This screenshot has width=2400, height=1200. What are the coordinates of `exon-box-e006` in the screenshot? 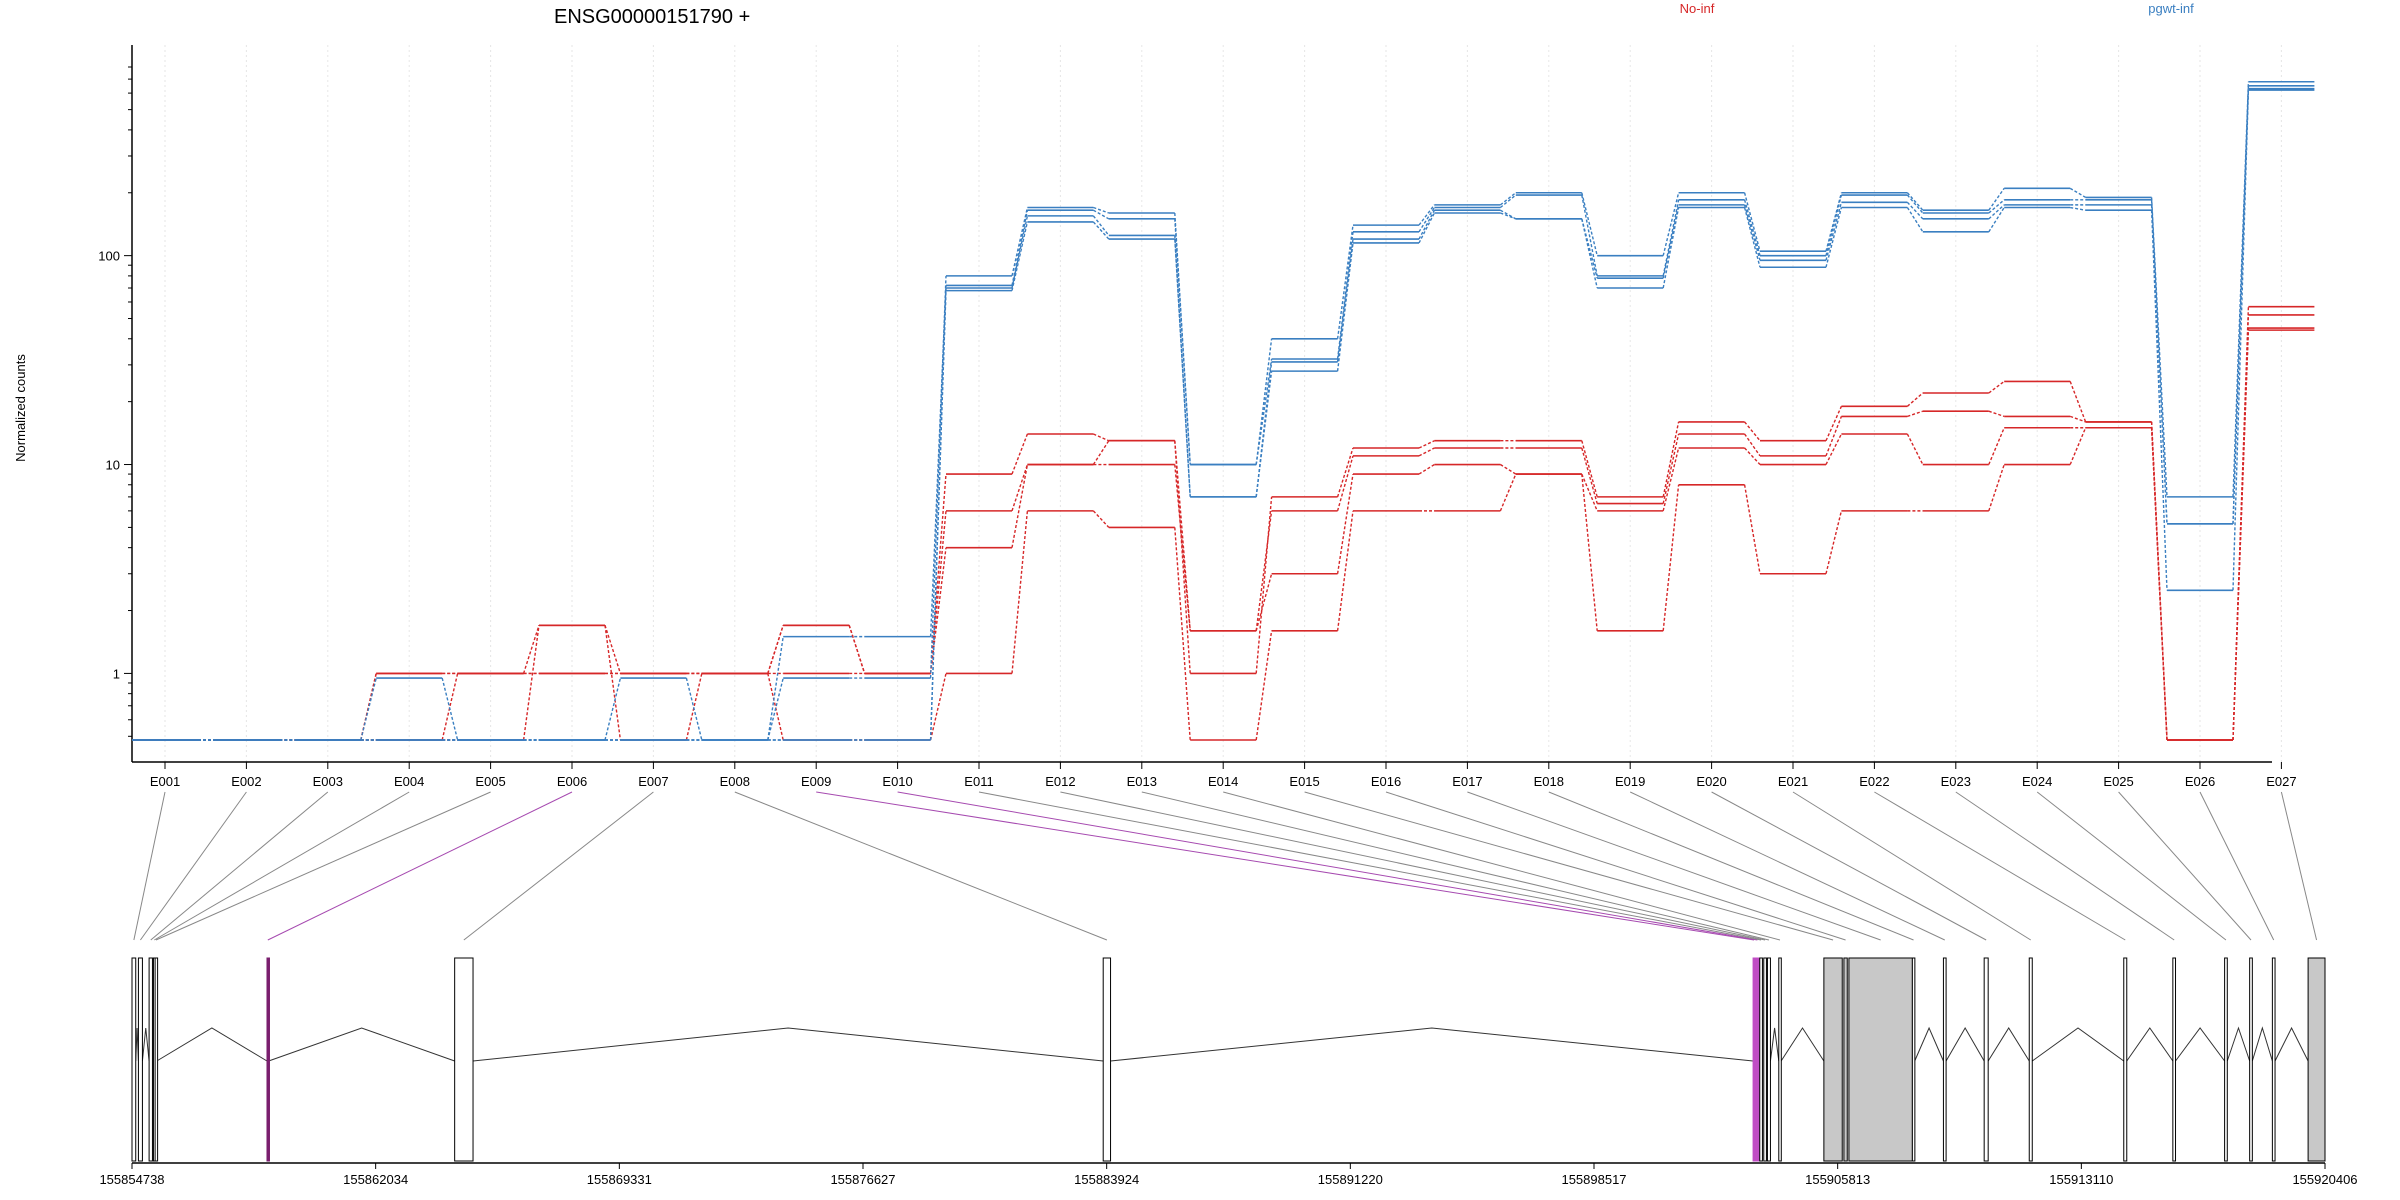 It's located at (268, 1059).